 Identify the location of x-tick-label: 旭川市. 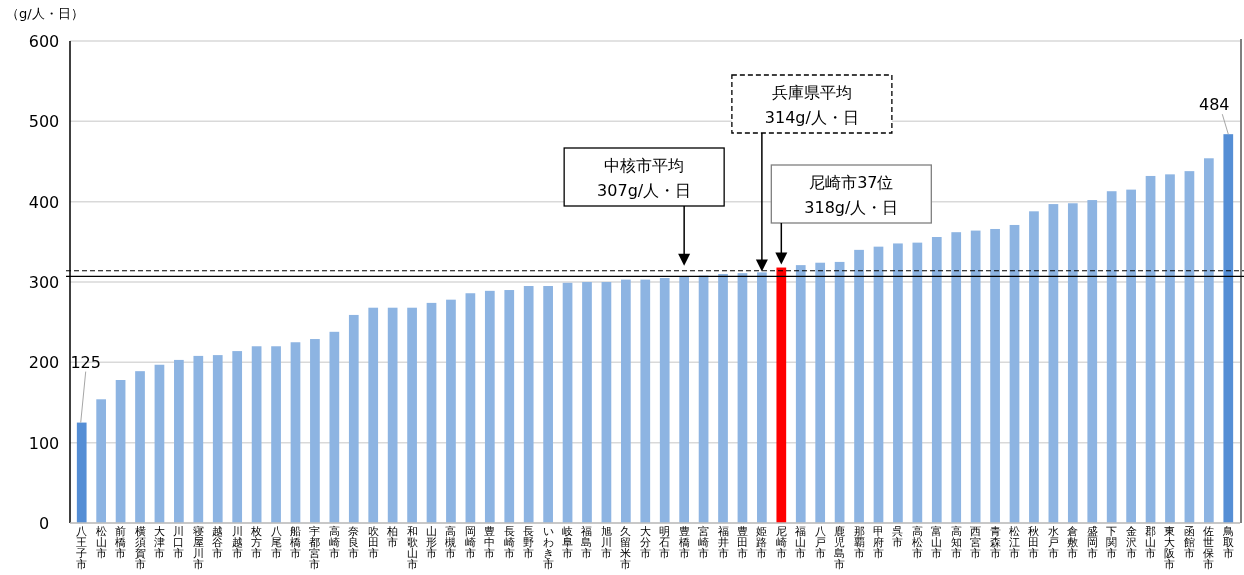
(606, 542).